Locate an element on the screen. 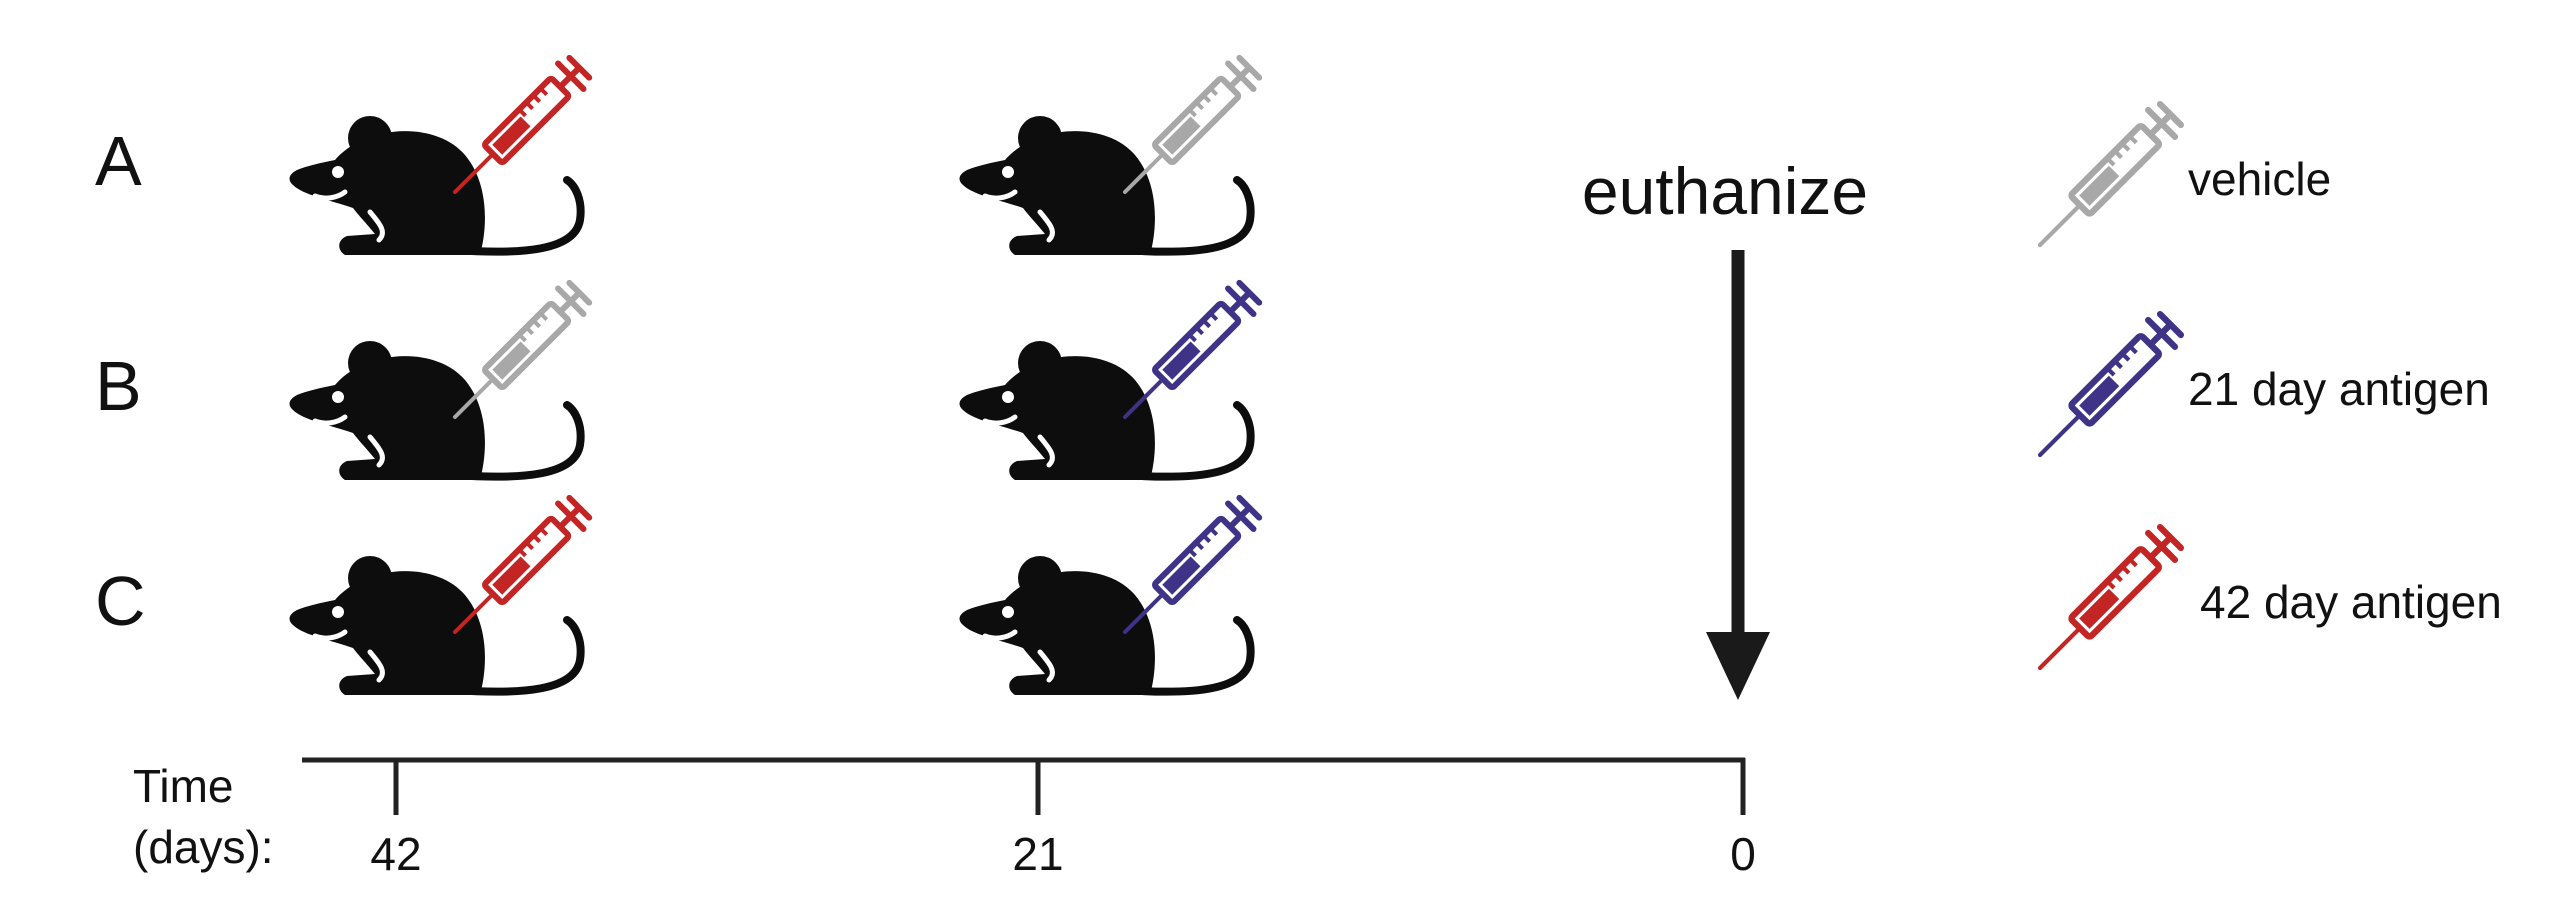 This screenshot has width=2550, height=918. group-row-a: A is located at coordinates (678, 155).